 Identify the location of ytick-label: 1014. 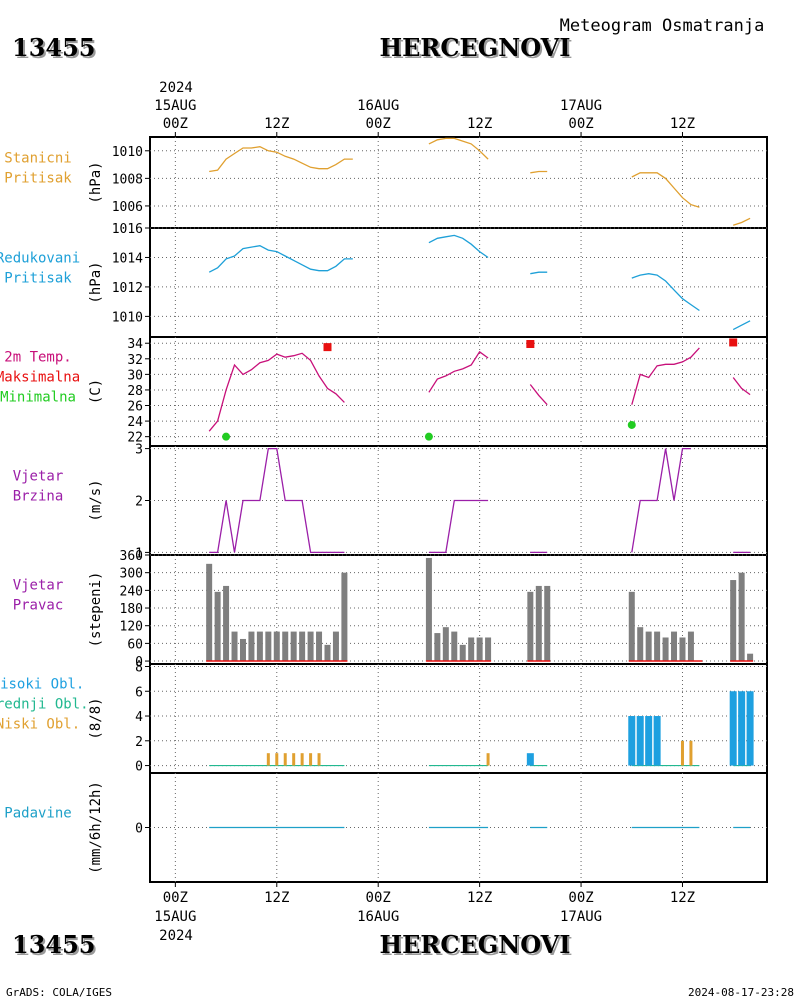
(127, 258).